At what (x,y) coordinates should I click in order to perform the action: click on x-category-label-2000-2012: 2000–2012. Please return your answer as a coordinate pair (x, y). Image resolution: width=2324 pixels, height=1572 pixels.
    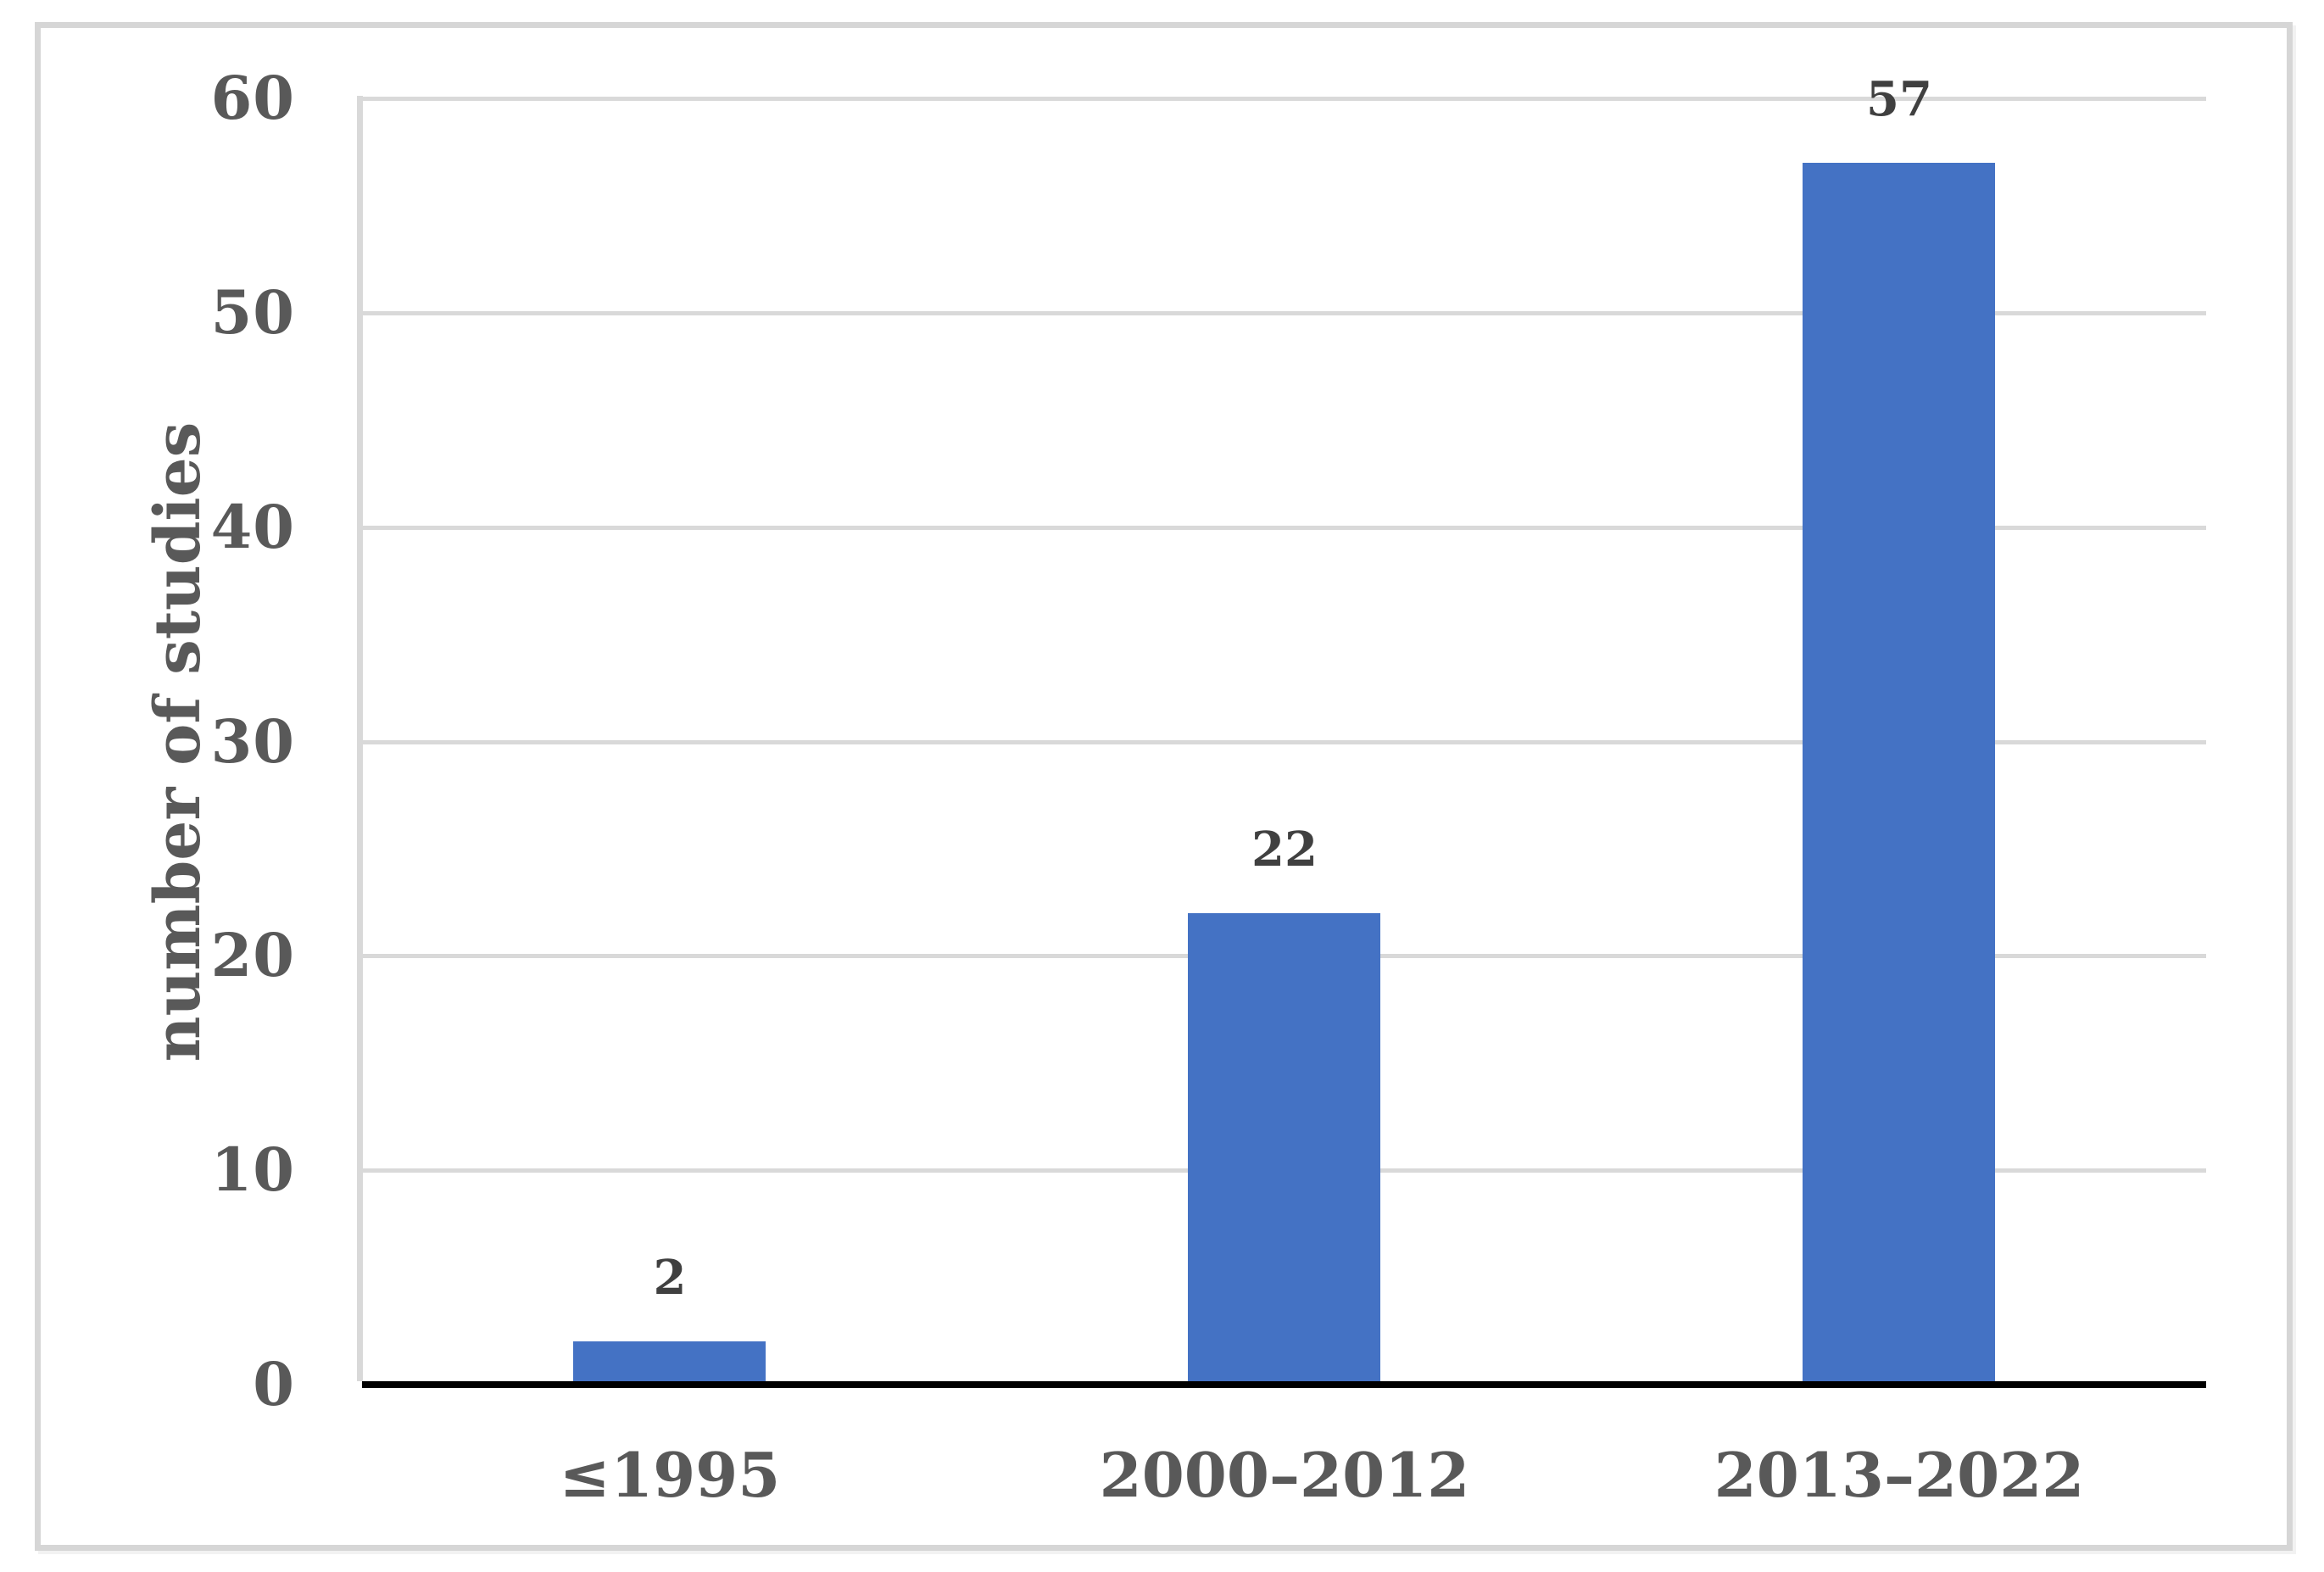
    Looking at the image, I should click on (1285, 1475).